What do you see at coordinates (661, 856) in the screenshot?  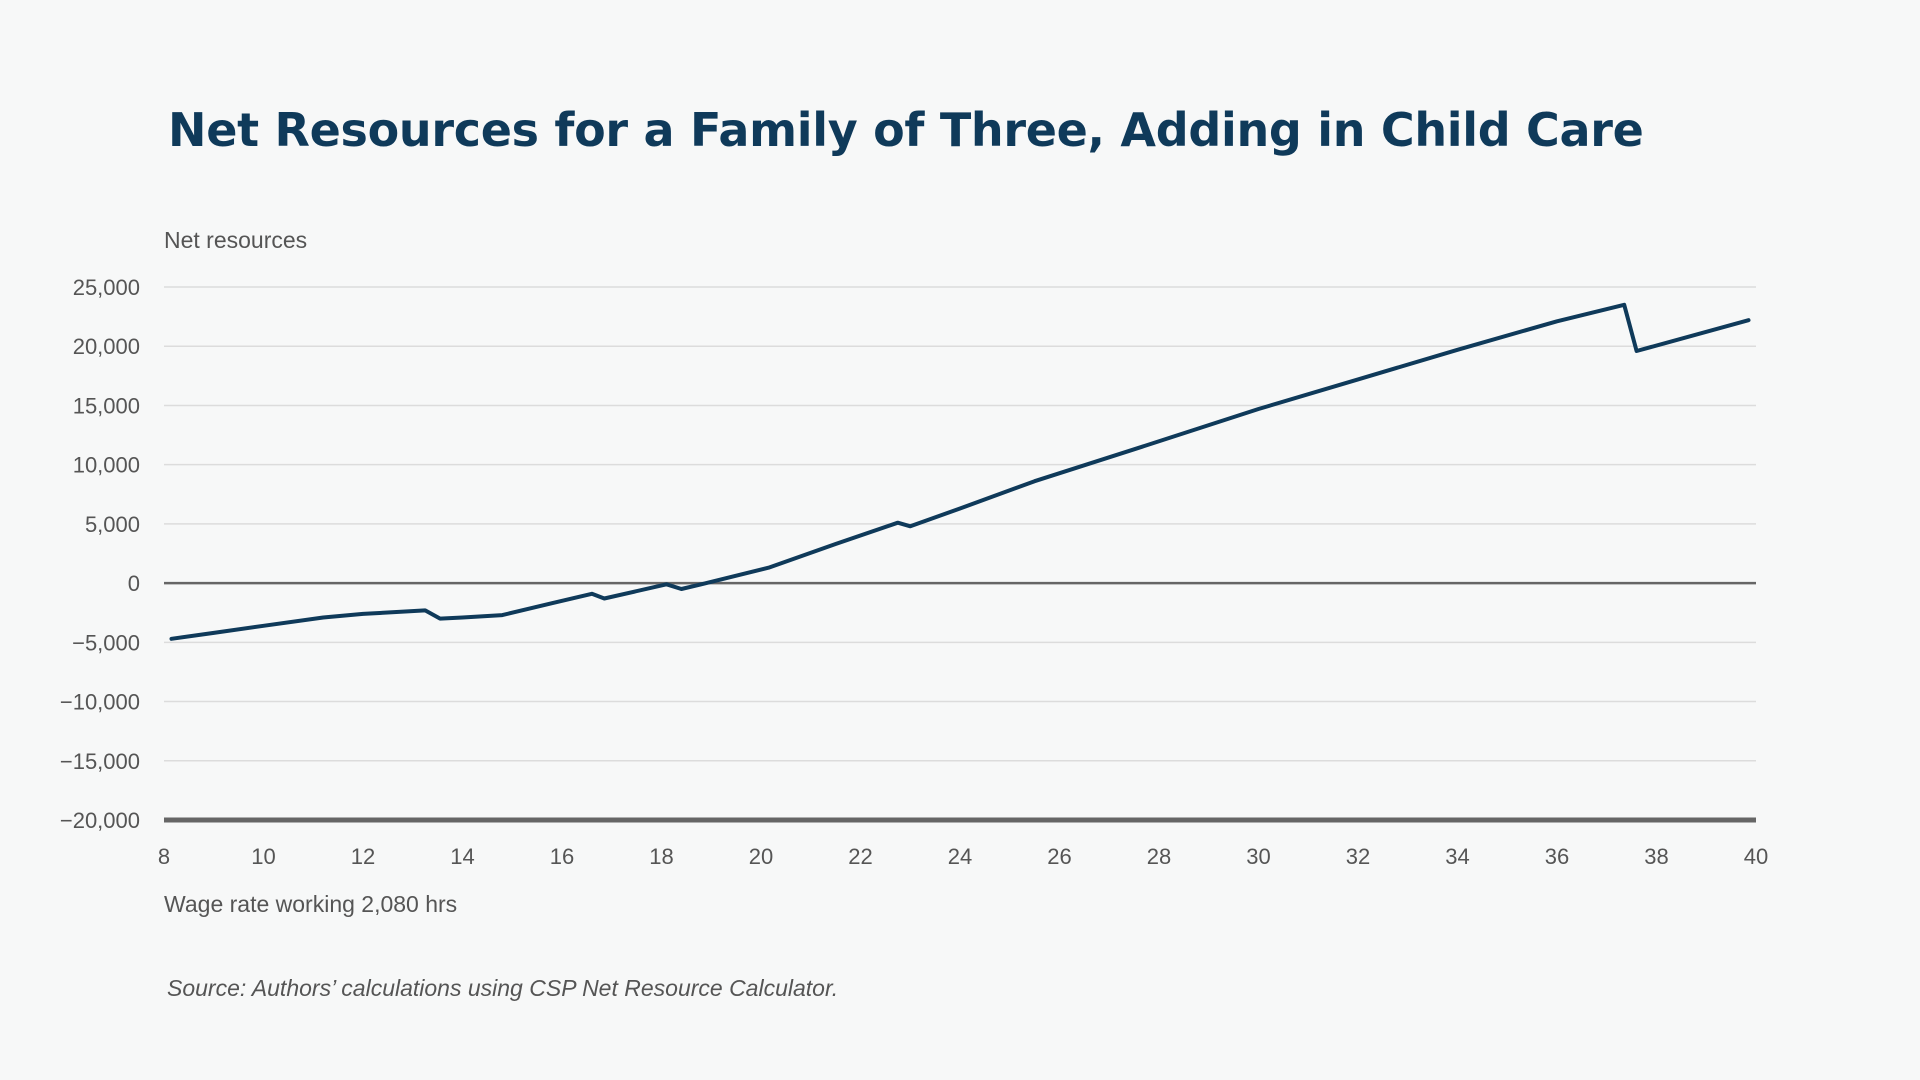 I see `x-tick-label: 18` at bounding box center [661, 856].